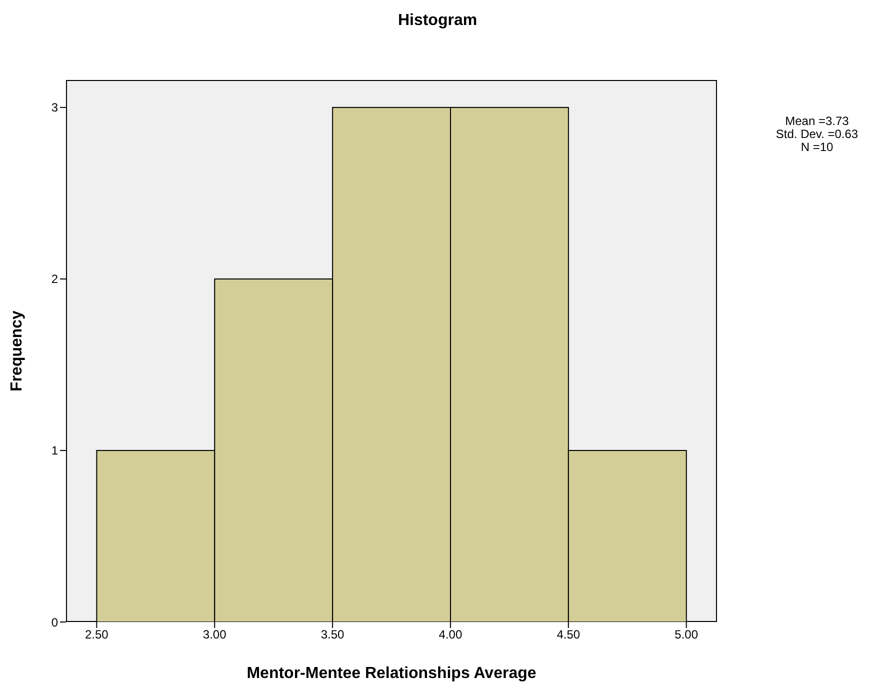 The height and width of the screenshot is (694, 895). Describe the element at coordinates (817, 121) in the screenshot. I see `text: Mean =3.73` at that location.